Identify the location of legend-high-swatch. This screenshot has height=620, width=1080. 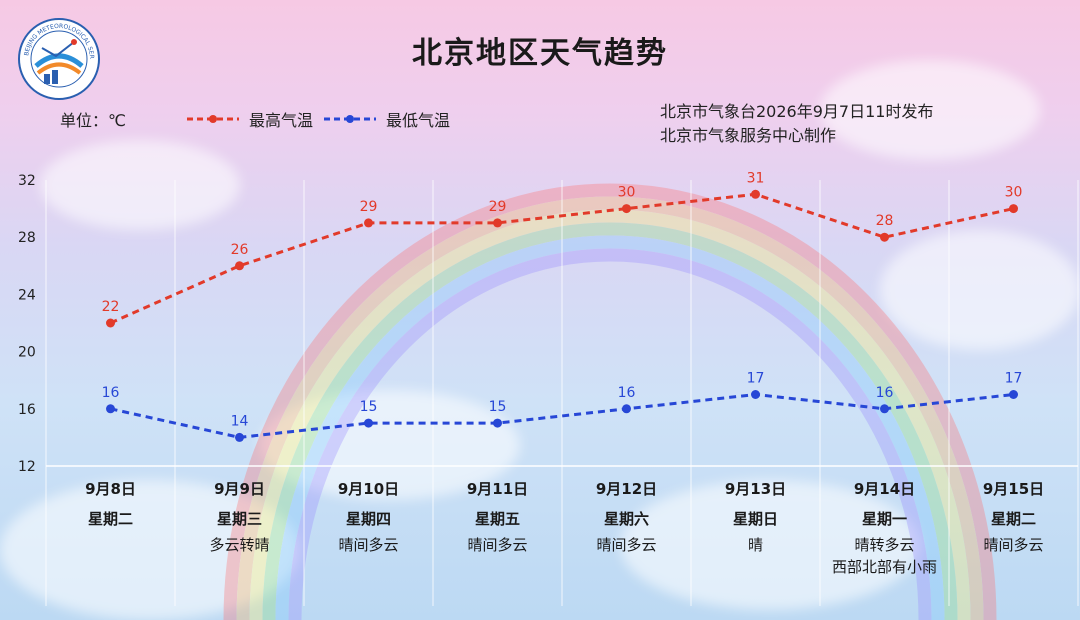
(213, 119).